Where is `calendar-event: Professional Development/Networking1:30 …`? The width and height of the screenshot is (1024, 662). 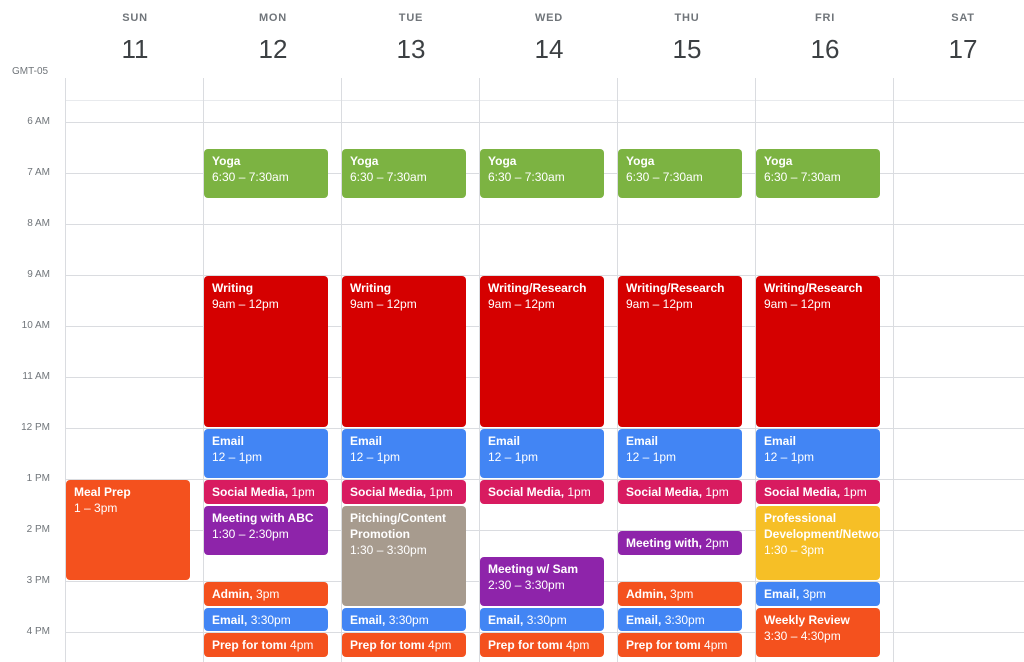 calendar-event: Professional Development/Networking1:30 … is located at coordinates (818, 542).